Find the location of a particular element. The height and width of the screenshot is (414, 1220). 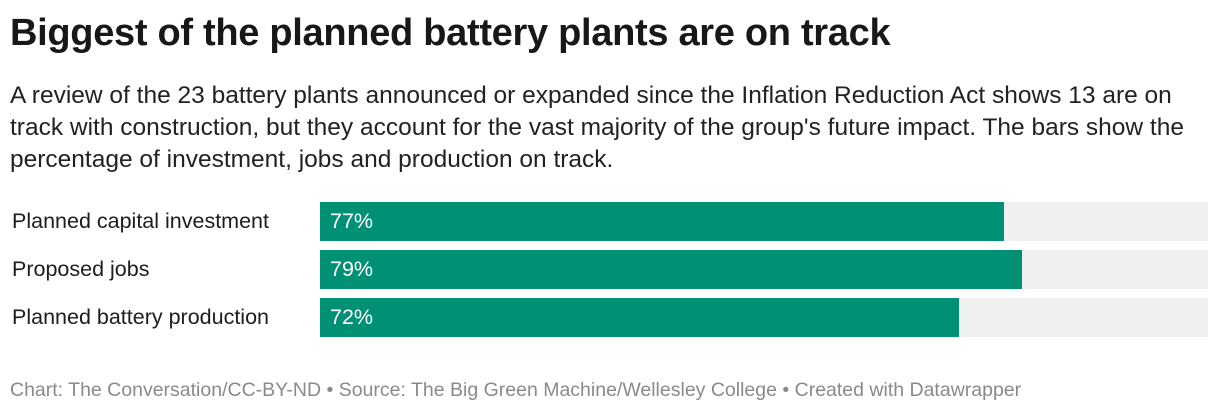

bar-track: 72% is located at coordinates (764, 317).